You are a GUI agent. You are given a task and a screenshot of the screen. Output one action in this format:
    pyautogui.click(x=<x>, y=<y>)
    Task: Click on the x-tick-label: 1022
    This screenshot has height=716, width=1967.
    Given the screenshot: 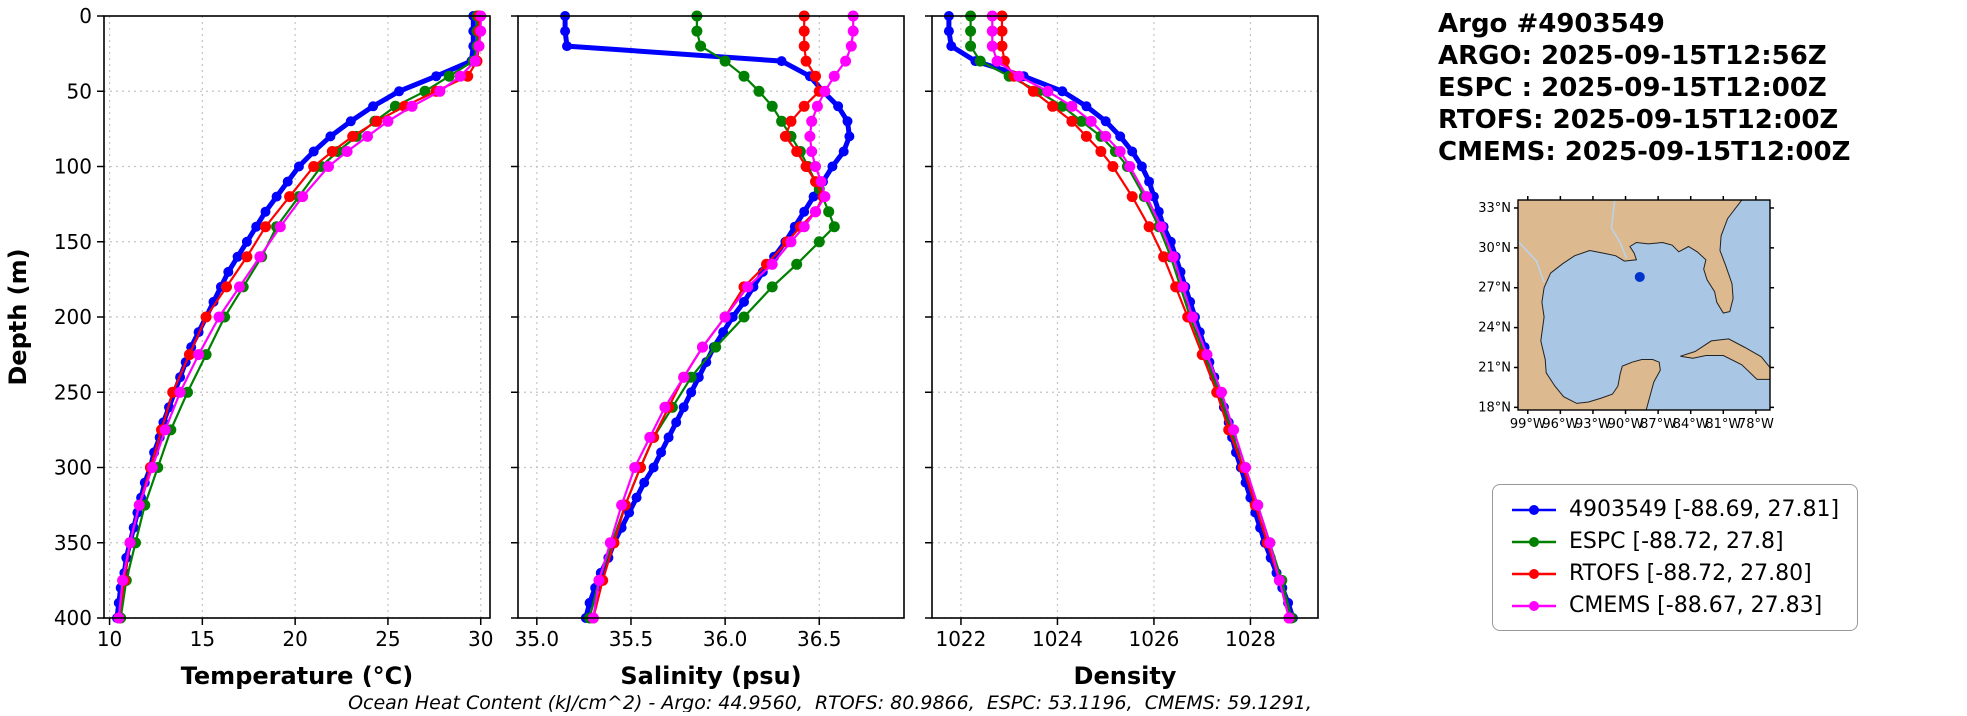 What is the action you would take?
    pyautogui.click(x=960, y=639)
    